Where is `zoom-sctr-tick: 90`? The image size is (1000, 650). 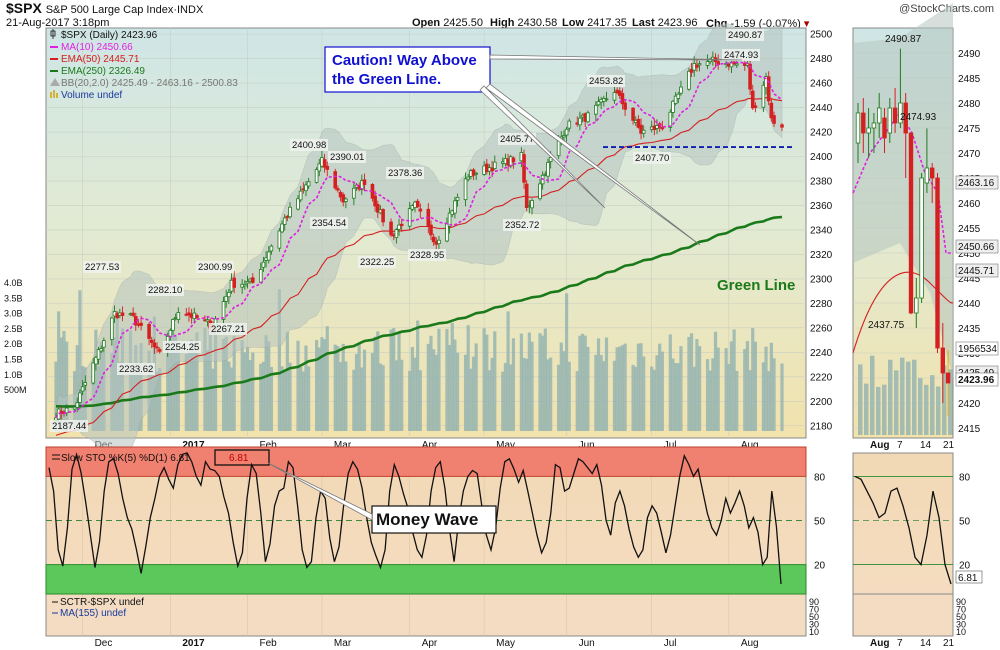 zoom-sctr-tick: 90 is located at coordinates (961, 602).